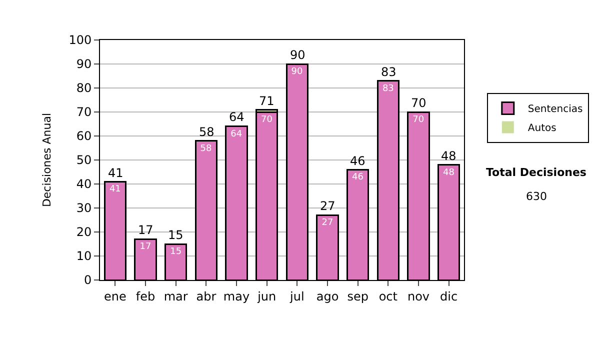 The width and height of the screenshot is (600, 340). Describe the element at coordinates (88, 280) in the screenshot. I see `y-tick-label: 0` at that location.